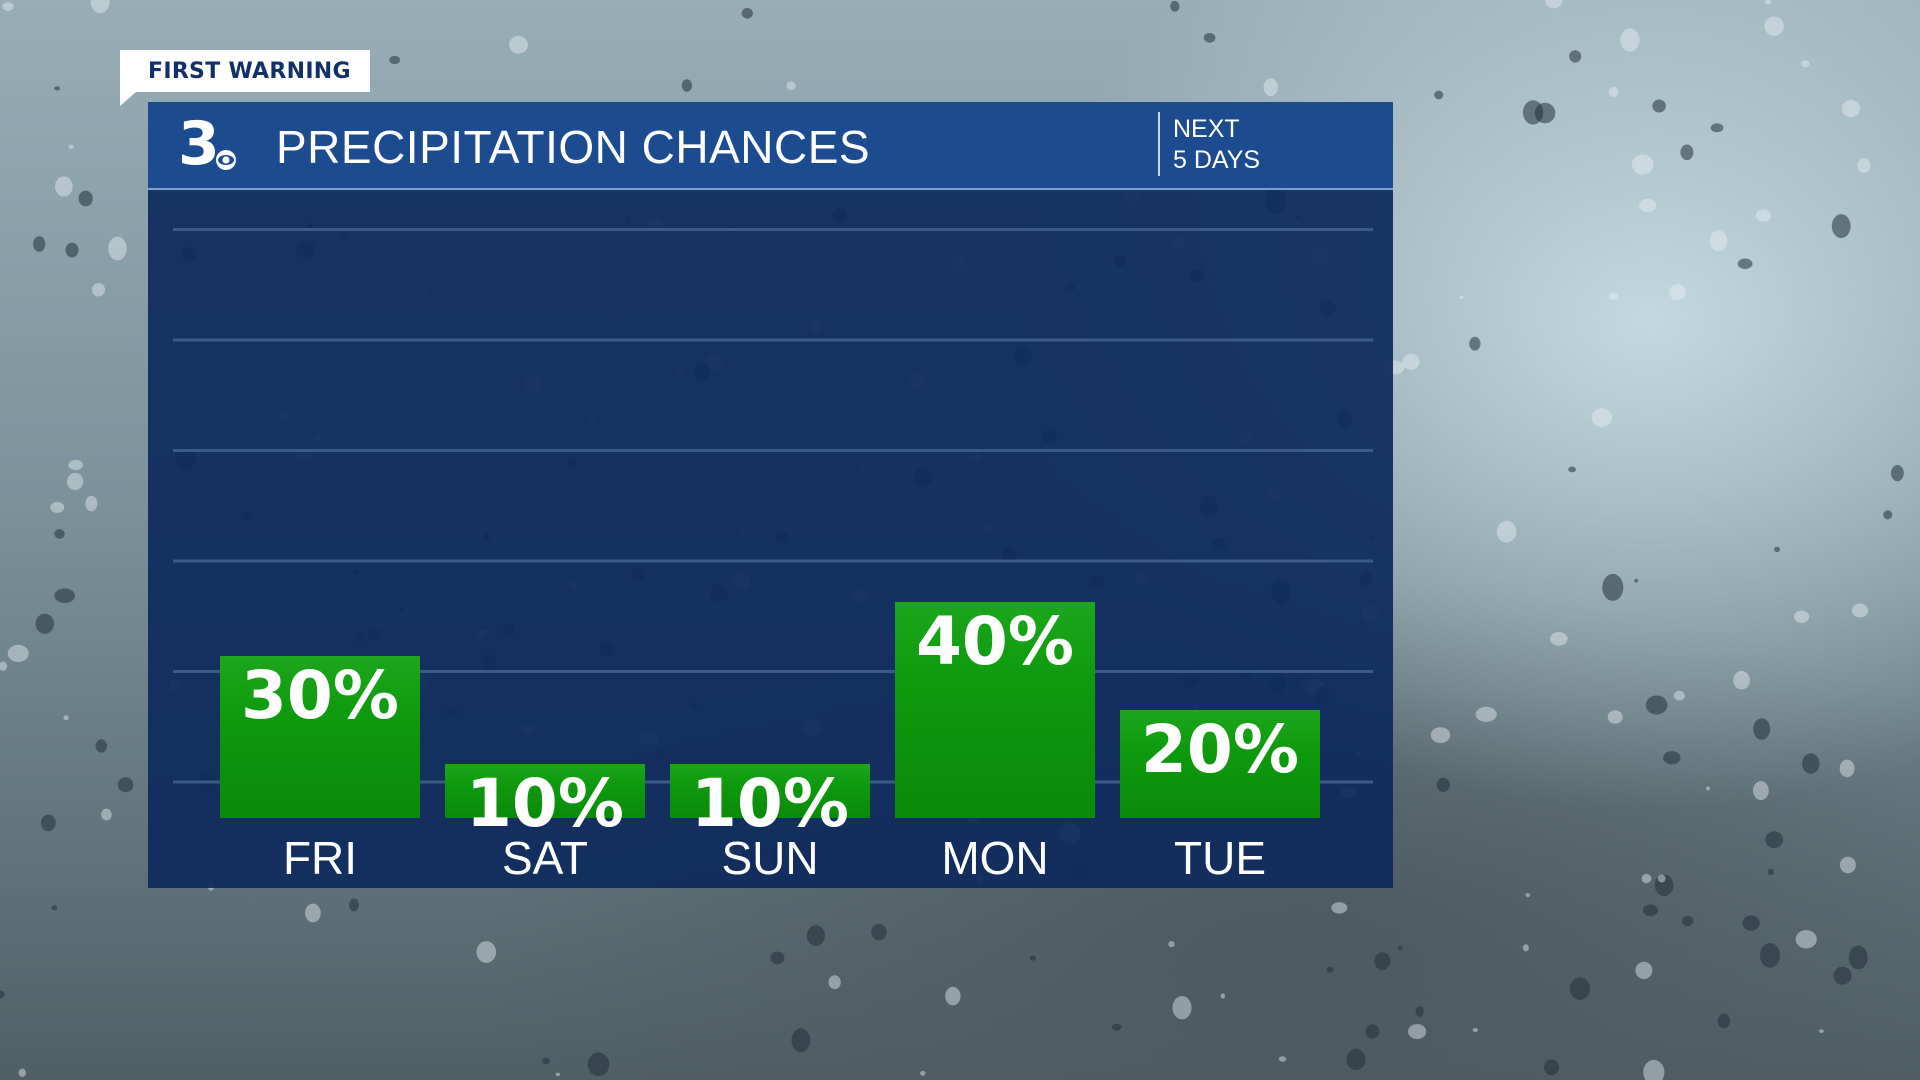 The height and width of the screenshot is (1080, 1920). What do you see at coordinates (1220, 858) in the screenshot?
I see `day-label-tue: TUE` at bounding box center [1220, 858].